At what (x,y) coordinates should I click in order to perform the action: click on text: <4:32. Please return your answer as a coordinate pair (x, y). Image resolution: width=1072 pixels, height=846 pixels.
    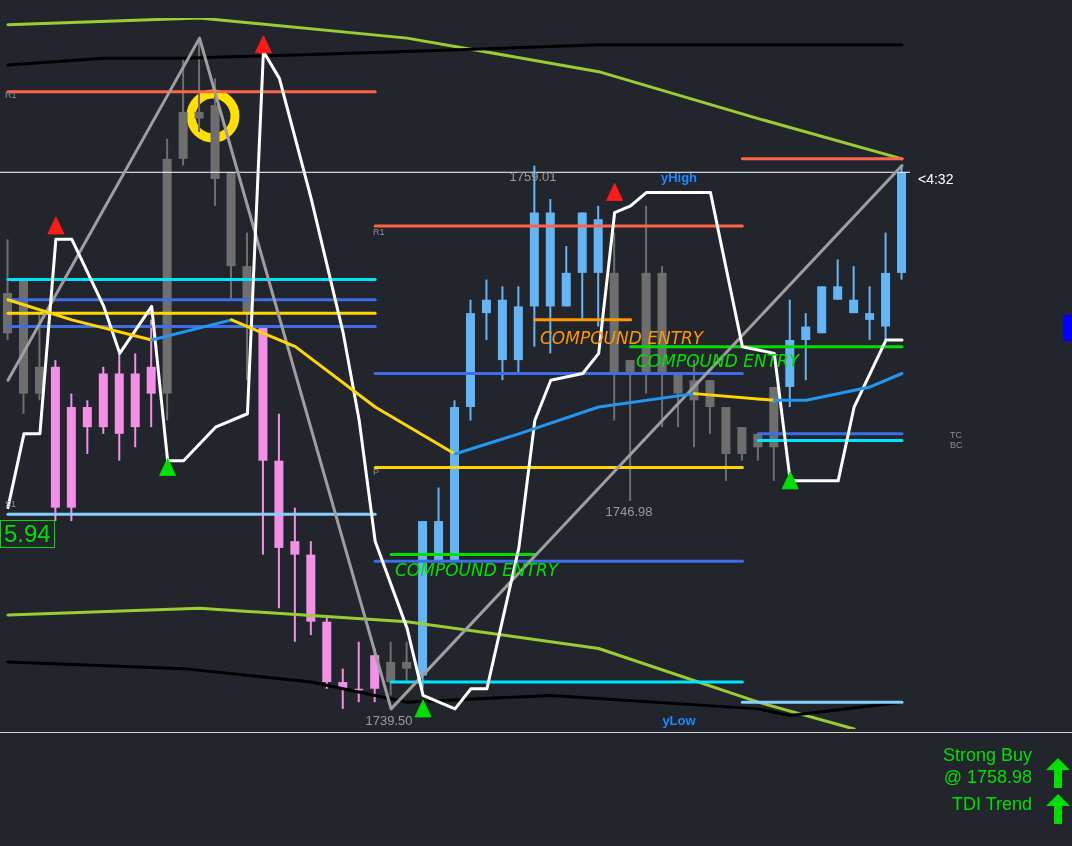
    Looking at the image, I should click on (936, 179).